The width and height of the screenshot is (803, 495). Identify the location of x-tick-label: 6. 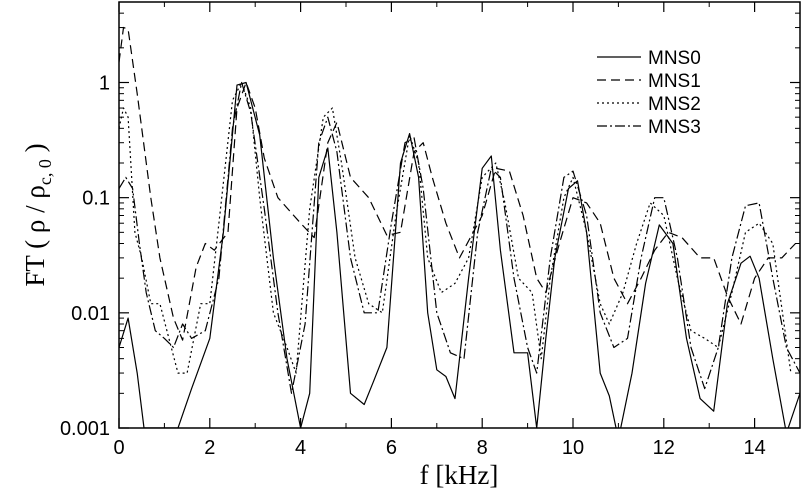
(391, 448).